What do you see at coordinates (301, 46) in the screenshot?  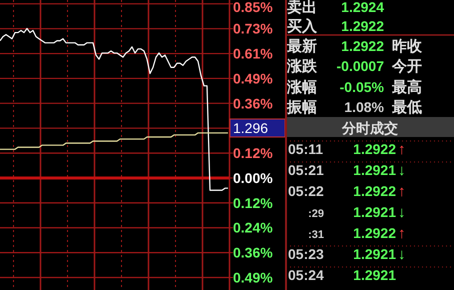 I see `text: 最新` at bounding box center [301, 46].